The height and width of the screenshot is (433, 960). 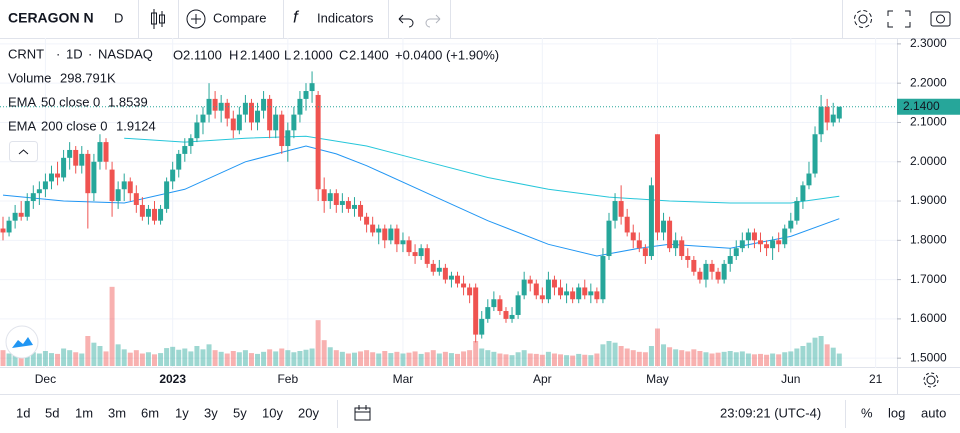 I want to click on indicators-icon: f, so click(x=296, y=16).